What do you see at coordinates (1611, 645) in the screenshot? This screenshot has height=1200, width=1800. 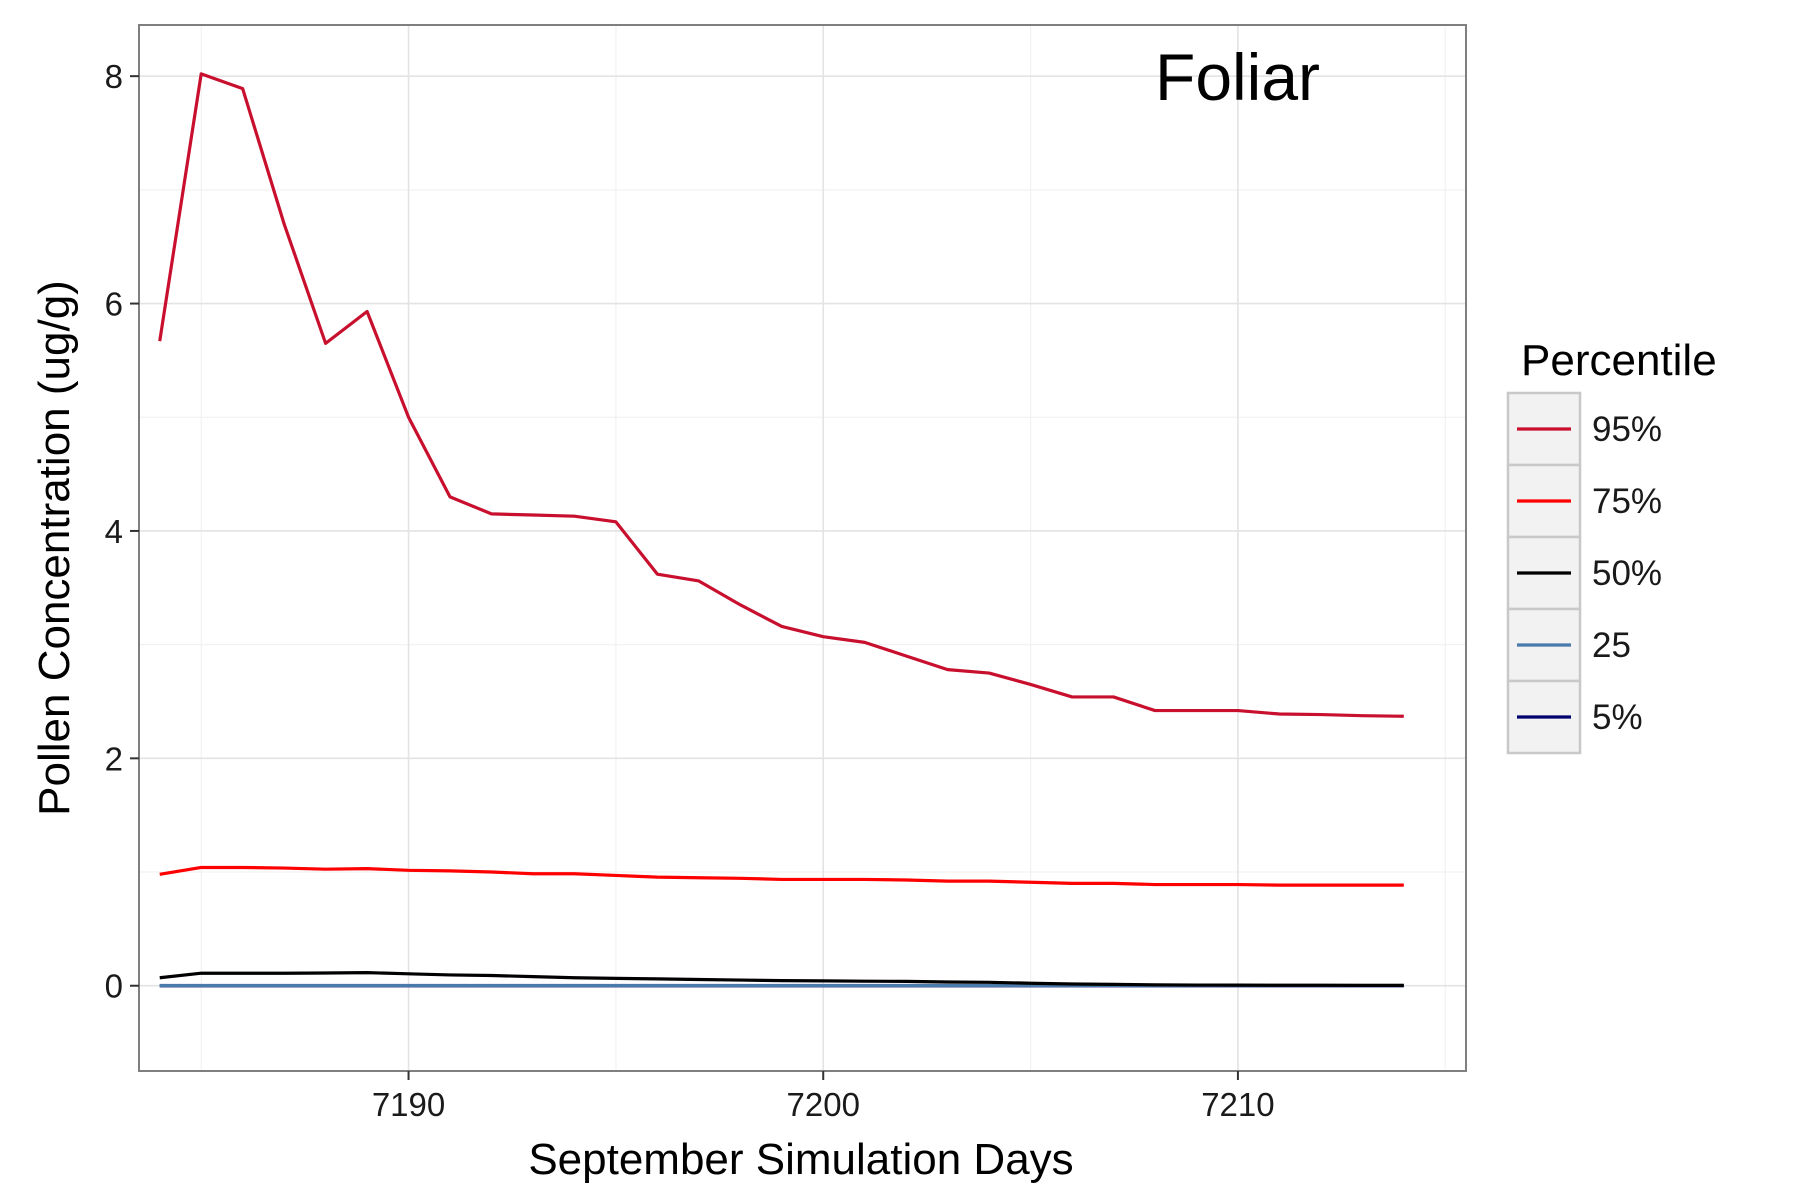 I see `legend-label: 25` at bounding box center [1611, 645].